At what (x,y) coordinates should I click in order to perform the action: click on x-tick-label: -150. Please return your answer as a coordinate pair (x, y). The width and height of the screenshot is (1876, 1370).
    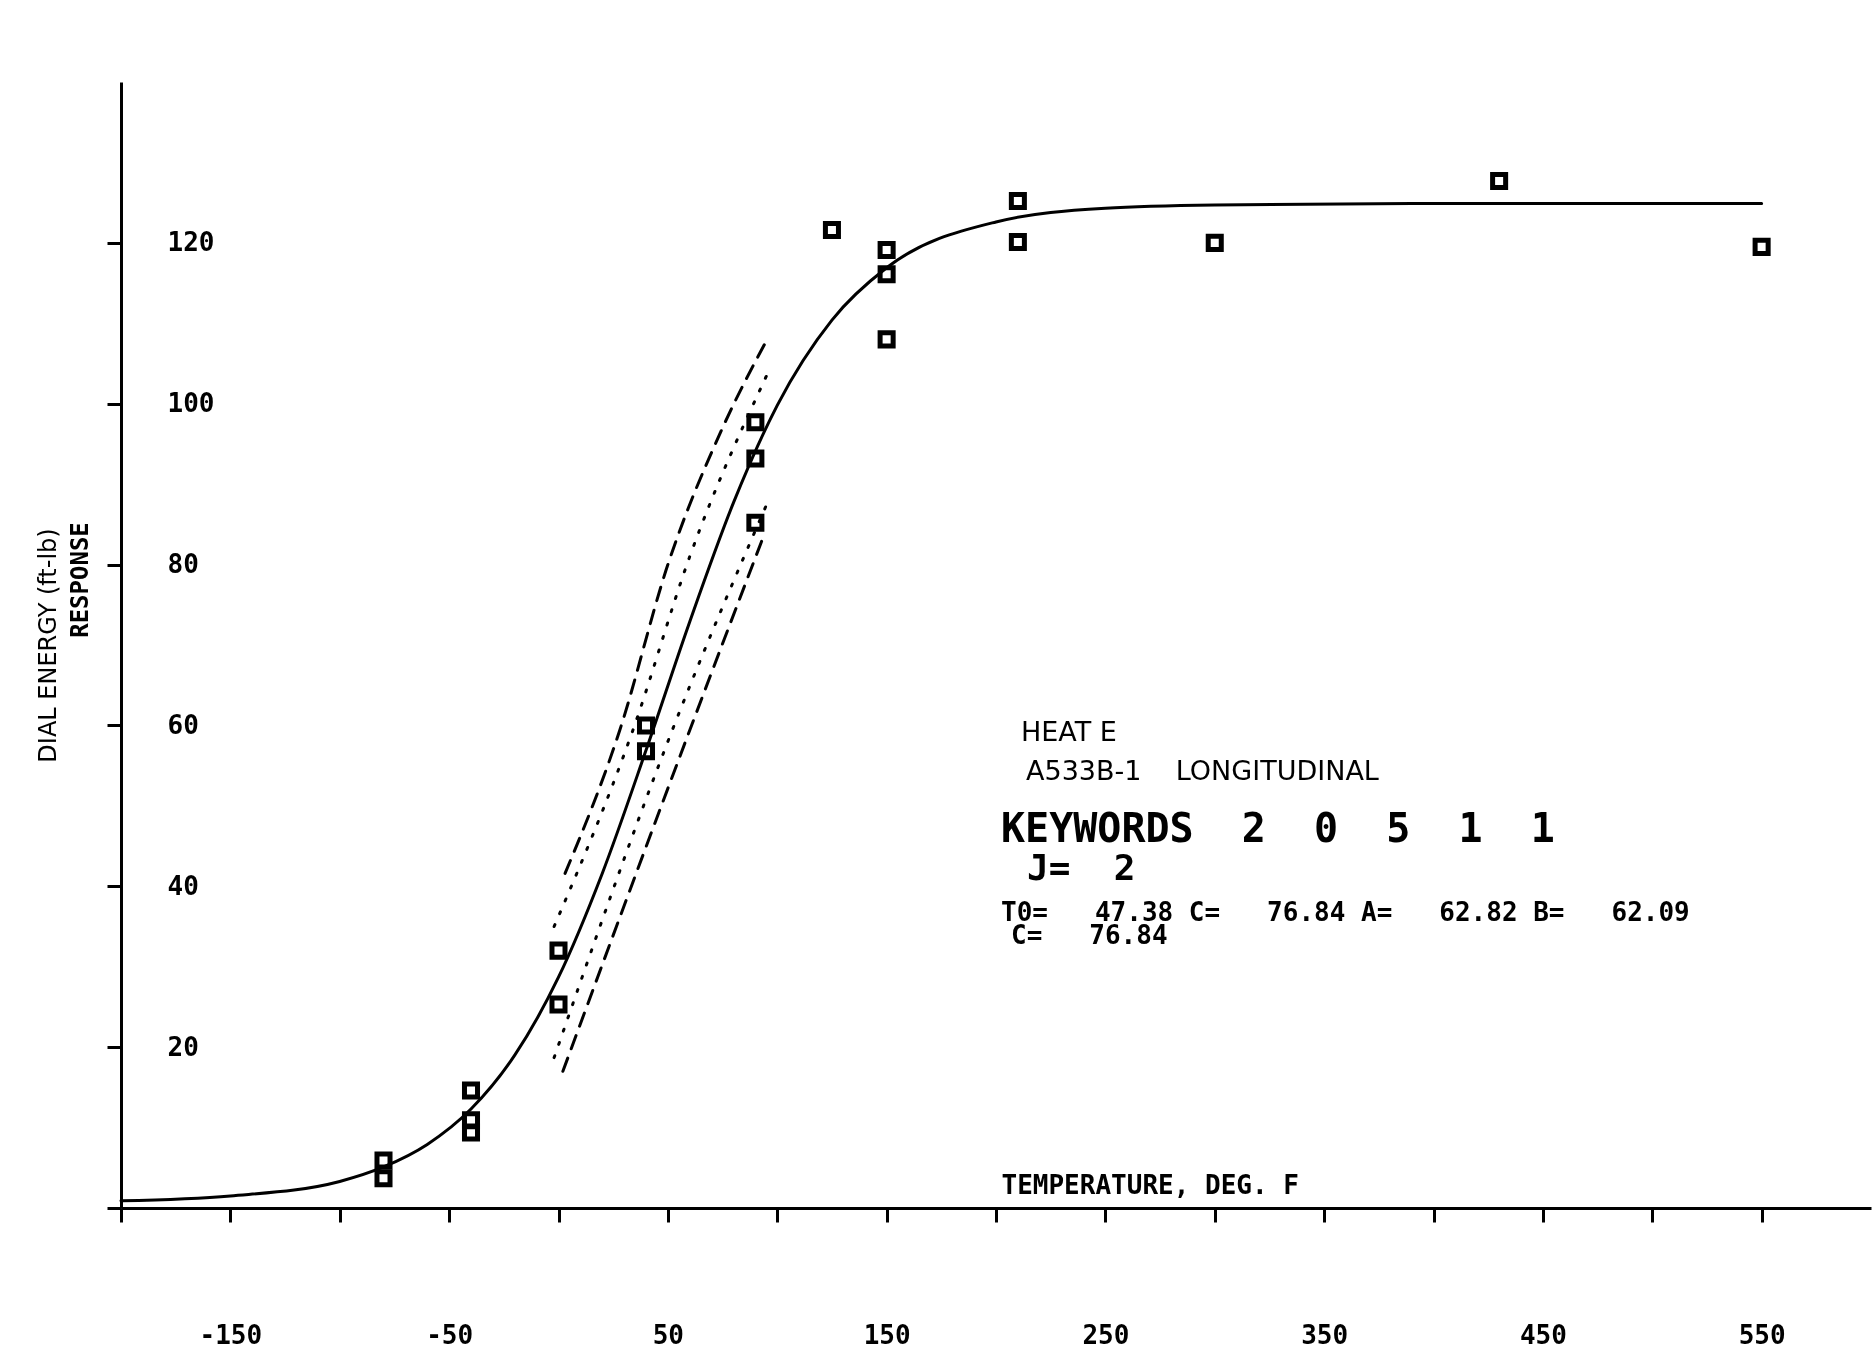
    Looking at the image, I should click on (231, 1334).